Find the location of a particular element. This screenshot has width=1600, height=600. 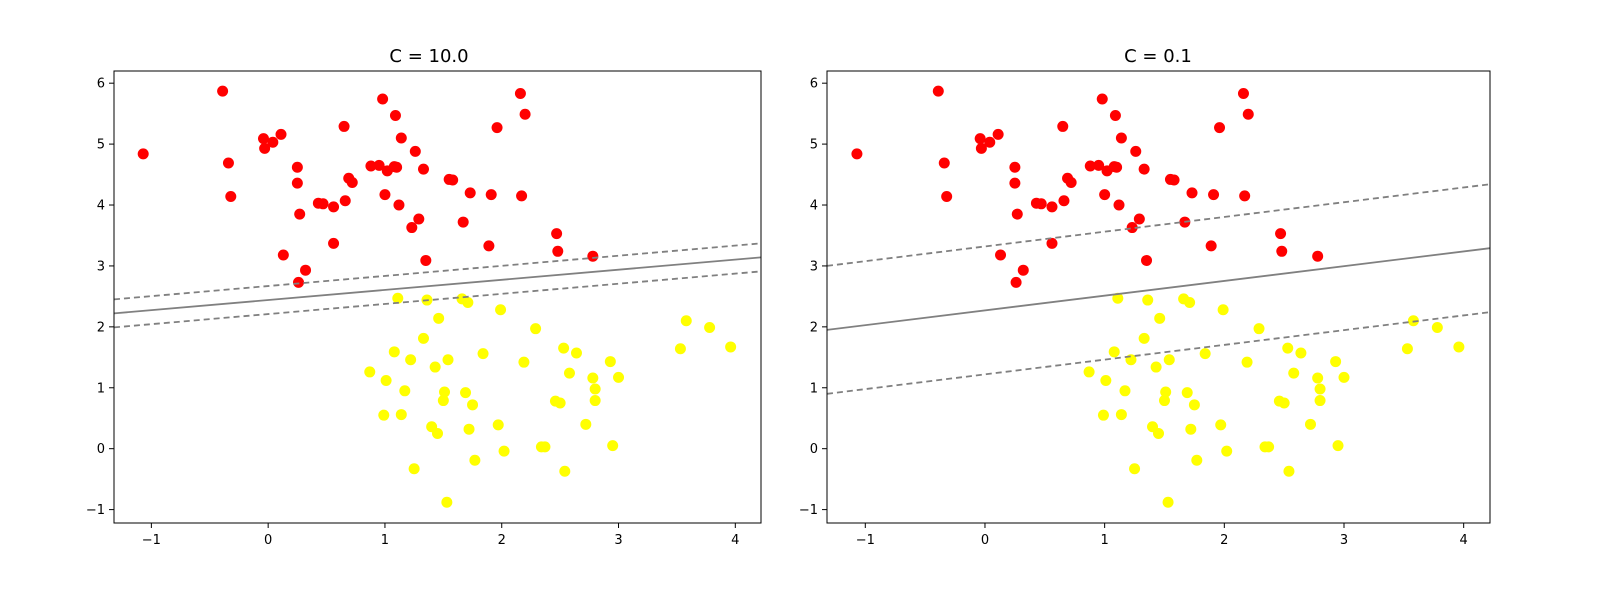

y-tick-label: 6 is located at coordinates (814, 84).